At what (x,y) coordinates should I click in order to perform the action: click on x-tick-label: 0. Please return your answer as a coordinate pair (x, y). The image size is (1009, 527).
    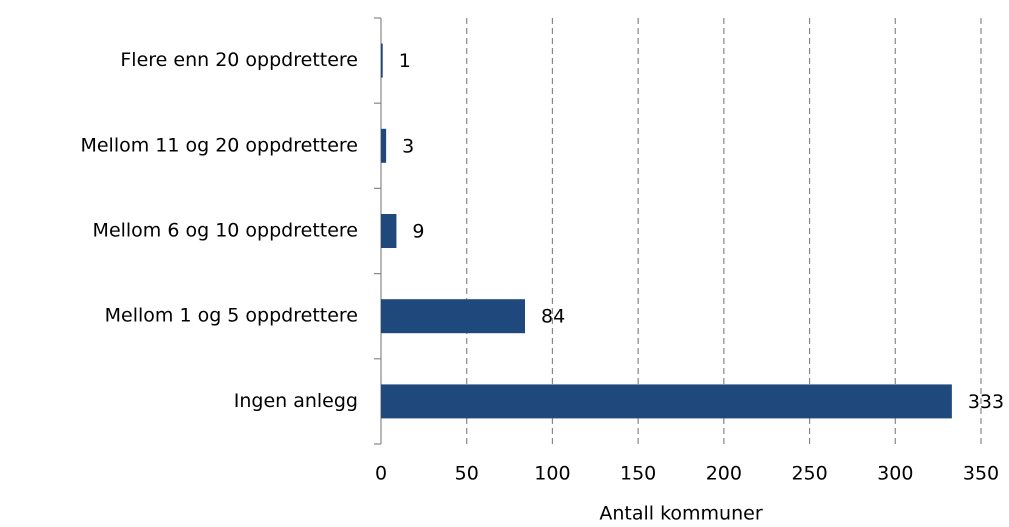
    Looking at the image, I should click on (381, 474).